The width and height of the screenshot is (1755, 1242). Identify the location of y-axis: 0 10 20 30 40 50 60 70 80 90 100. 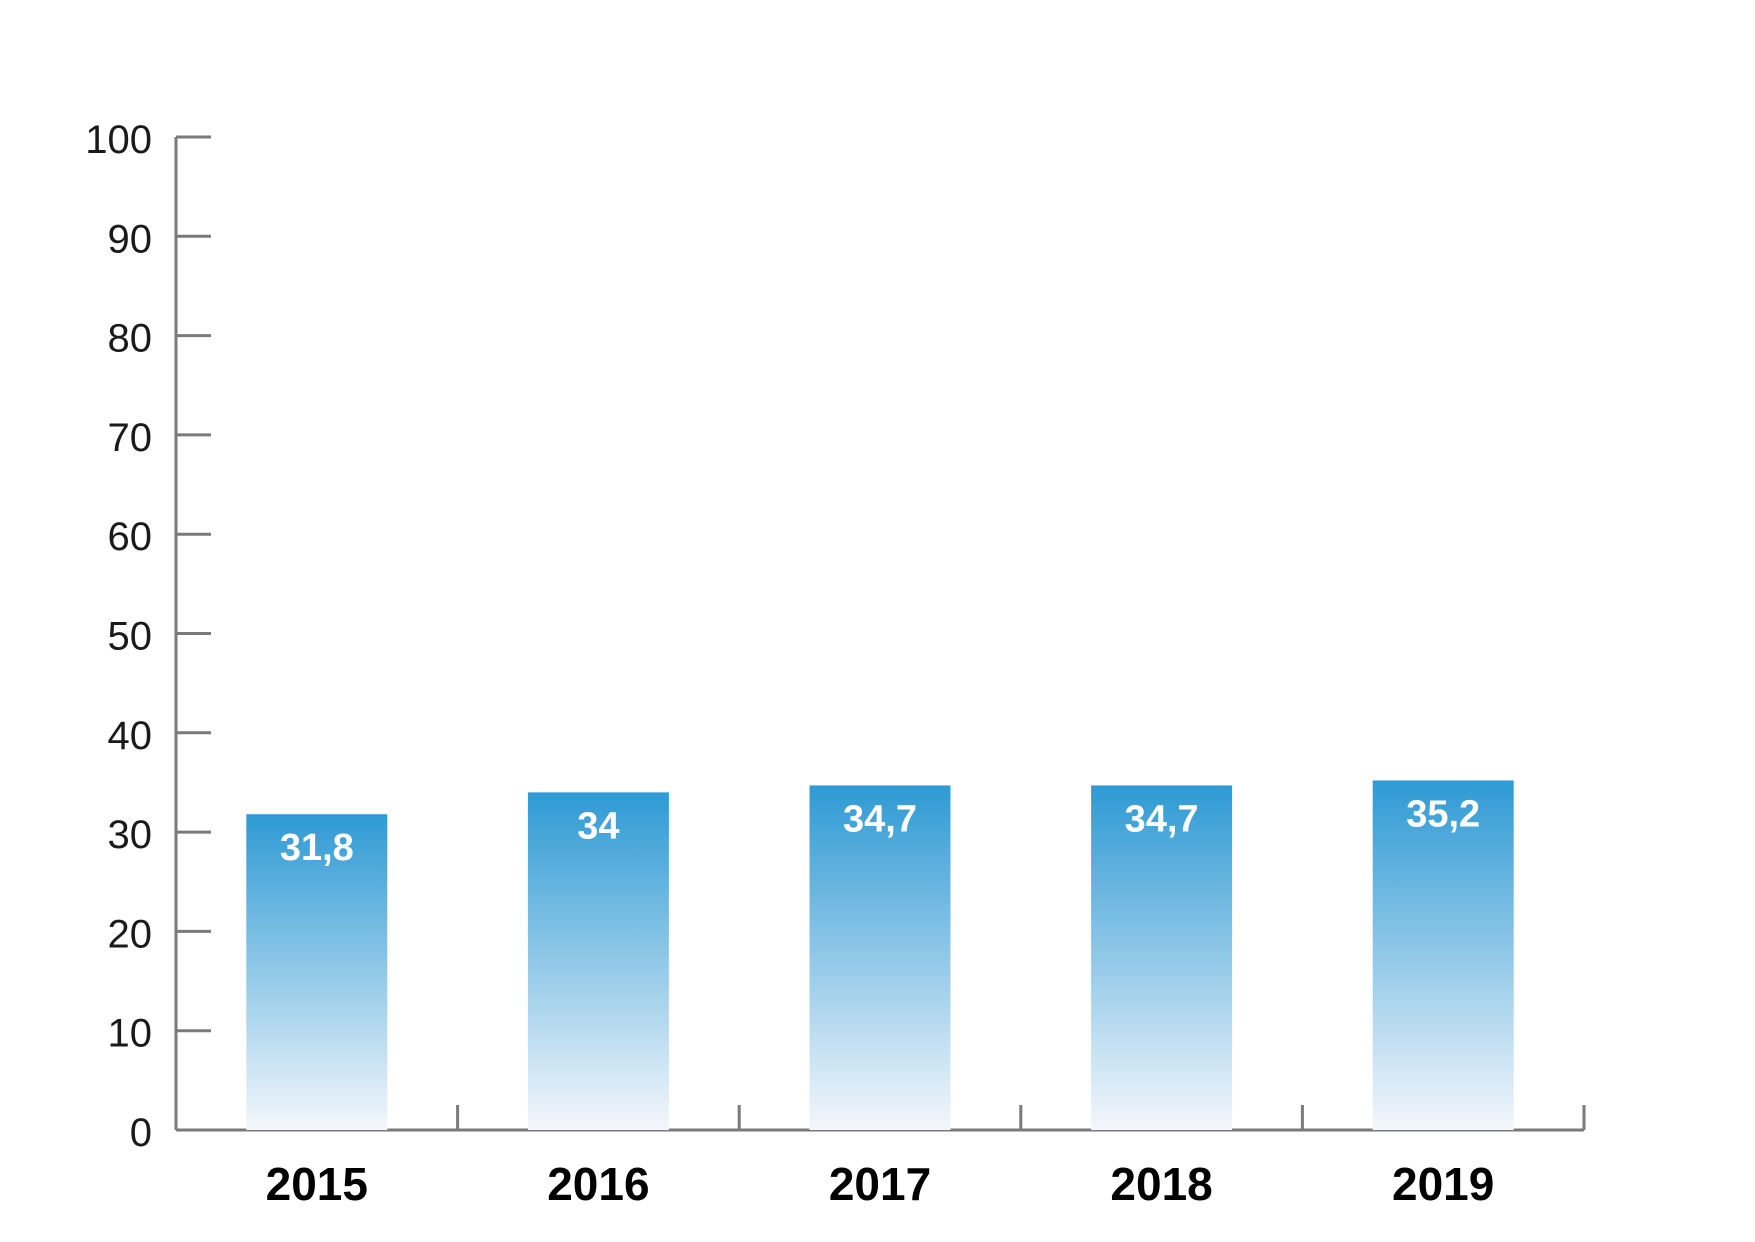
(148, 636).